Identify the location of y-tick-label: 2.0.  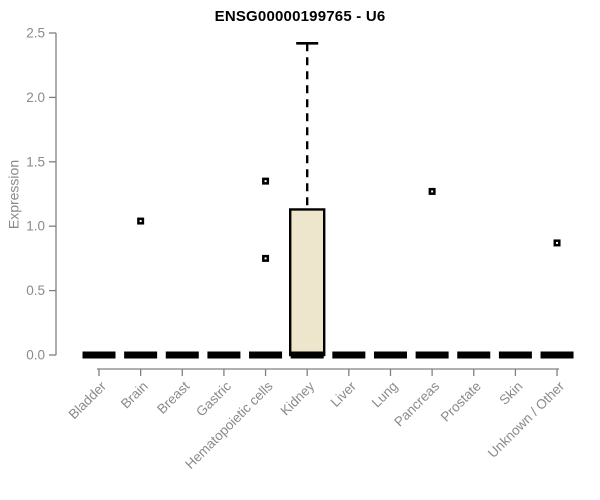
(35, 97).